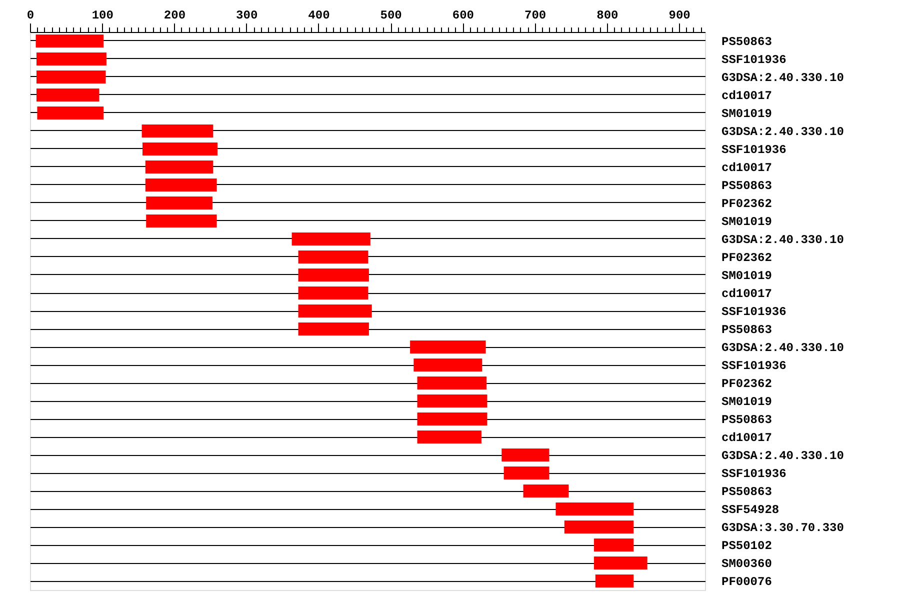 The image size is (900, 598). What do you see at coordinates (247, 15) in the screenshot?
I see `x-tick-label: 300` at bounding box center [247, 15].